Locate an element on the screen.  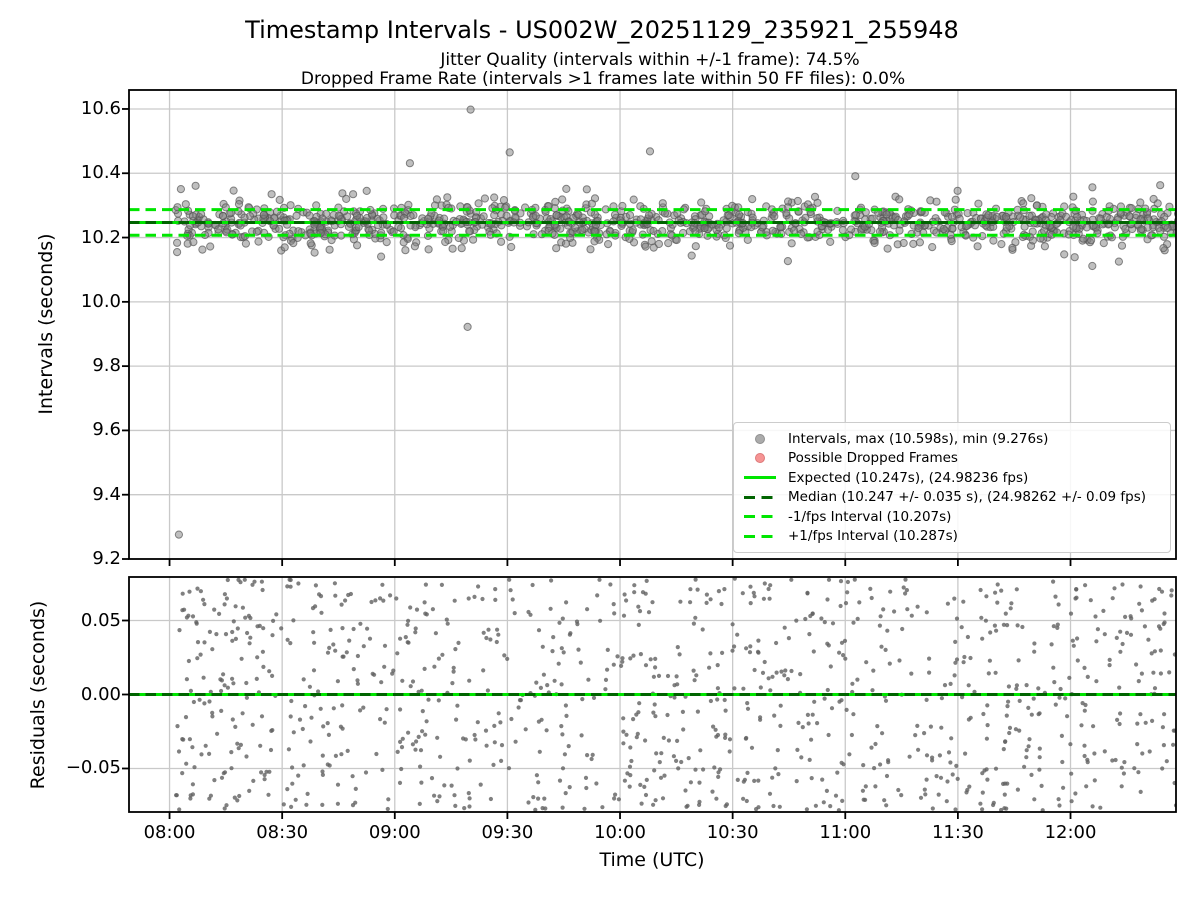
xtick-label-0830: 08:30 is located at coordinates (282, 832).